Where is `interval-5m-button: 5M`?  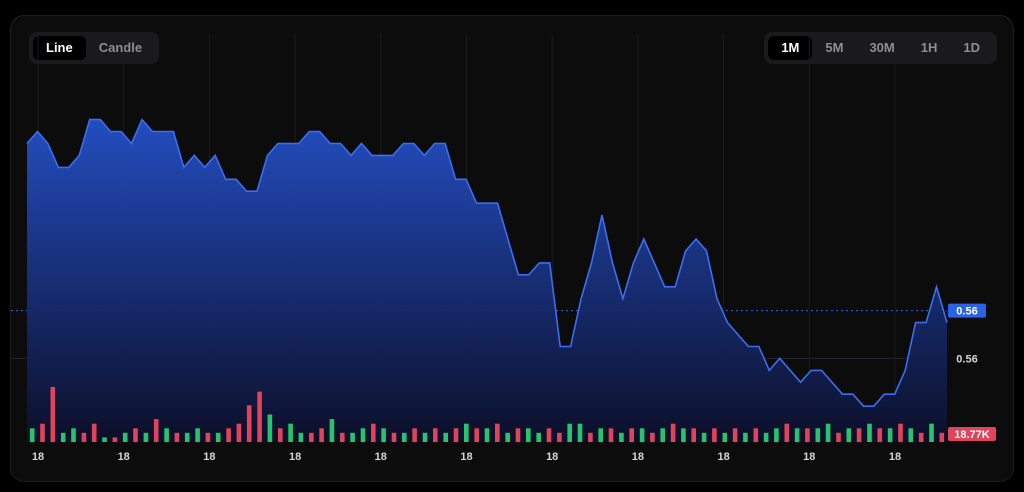 interval-5m-button: 5M is located at coordinates (834, 47).